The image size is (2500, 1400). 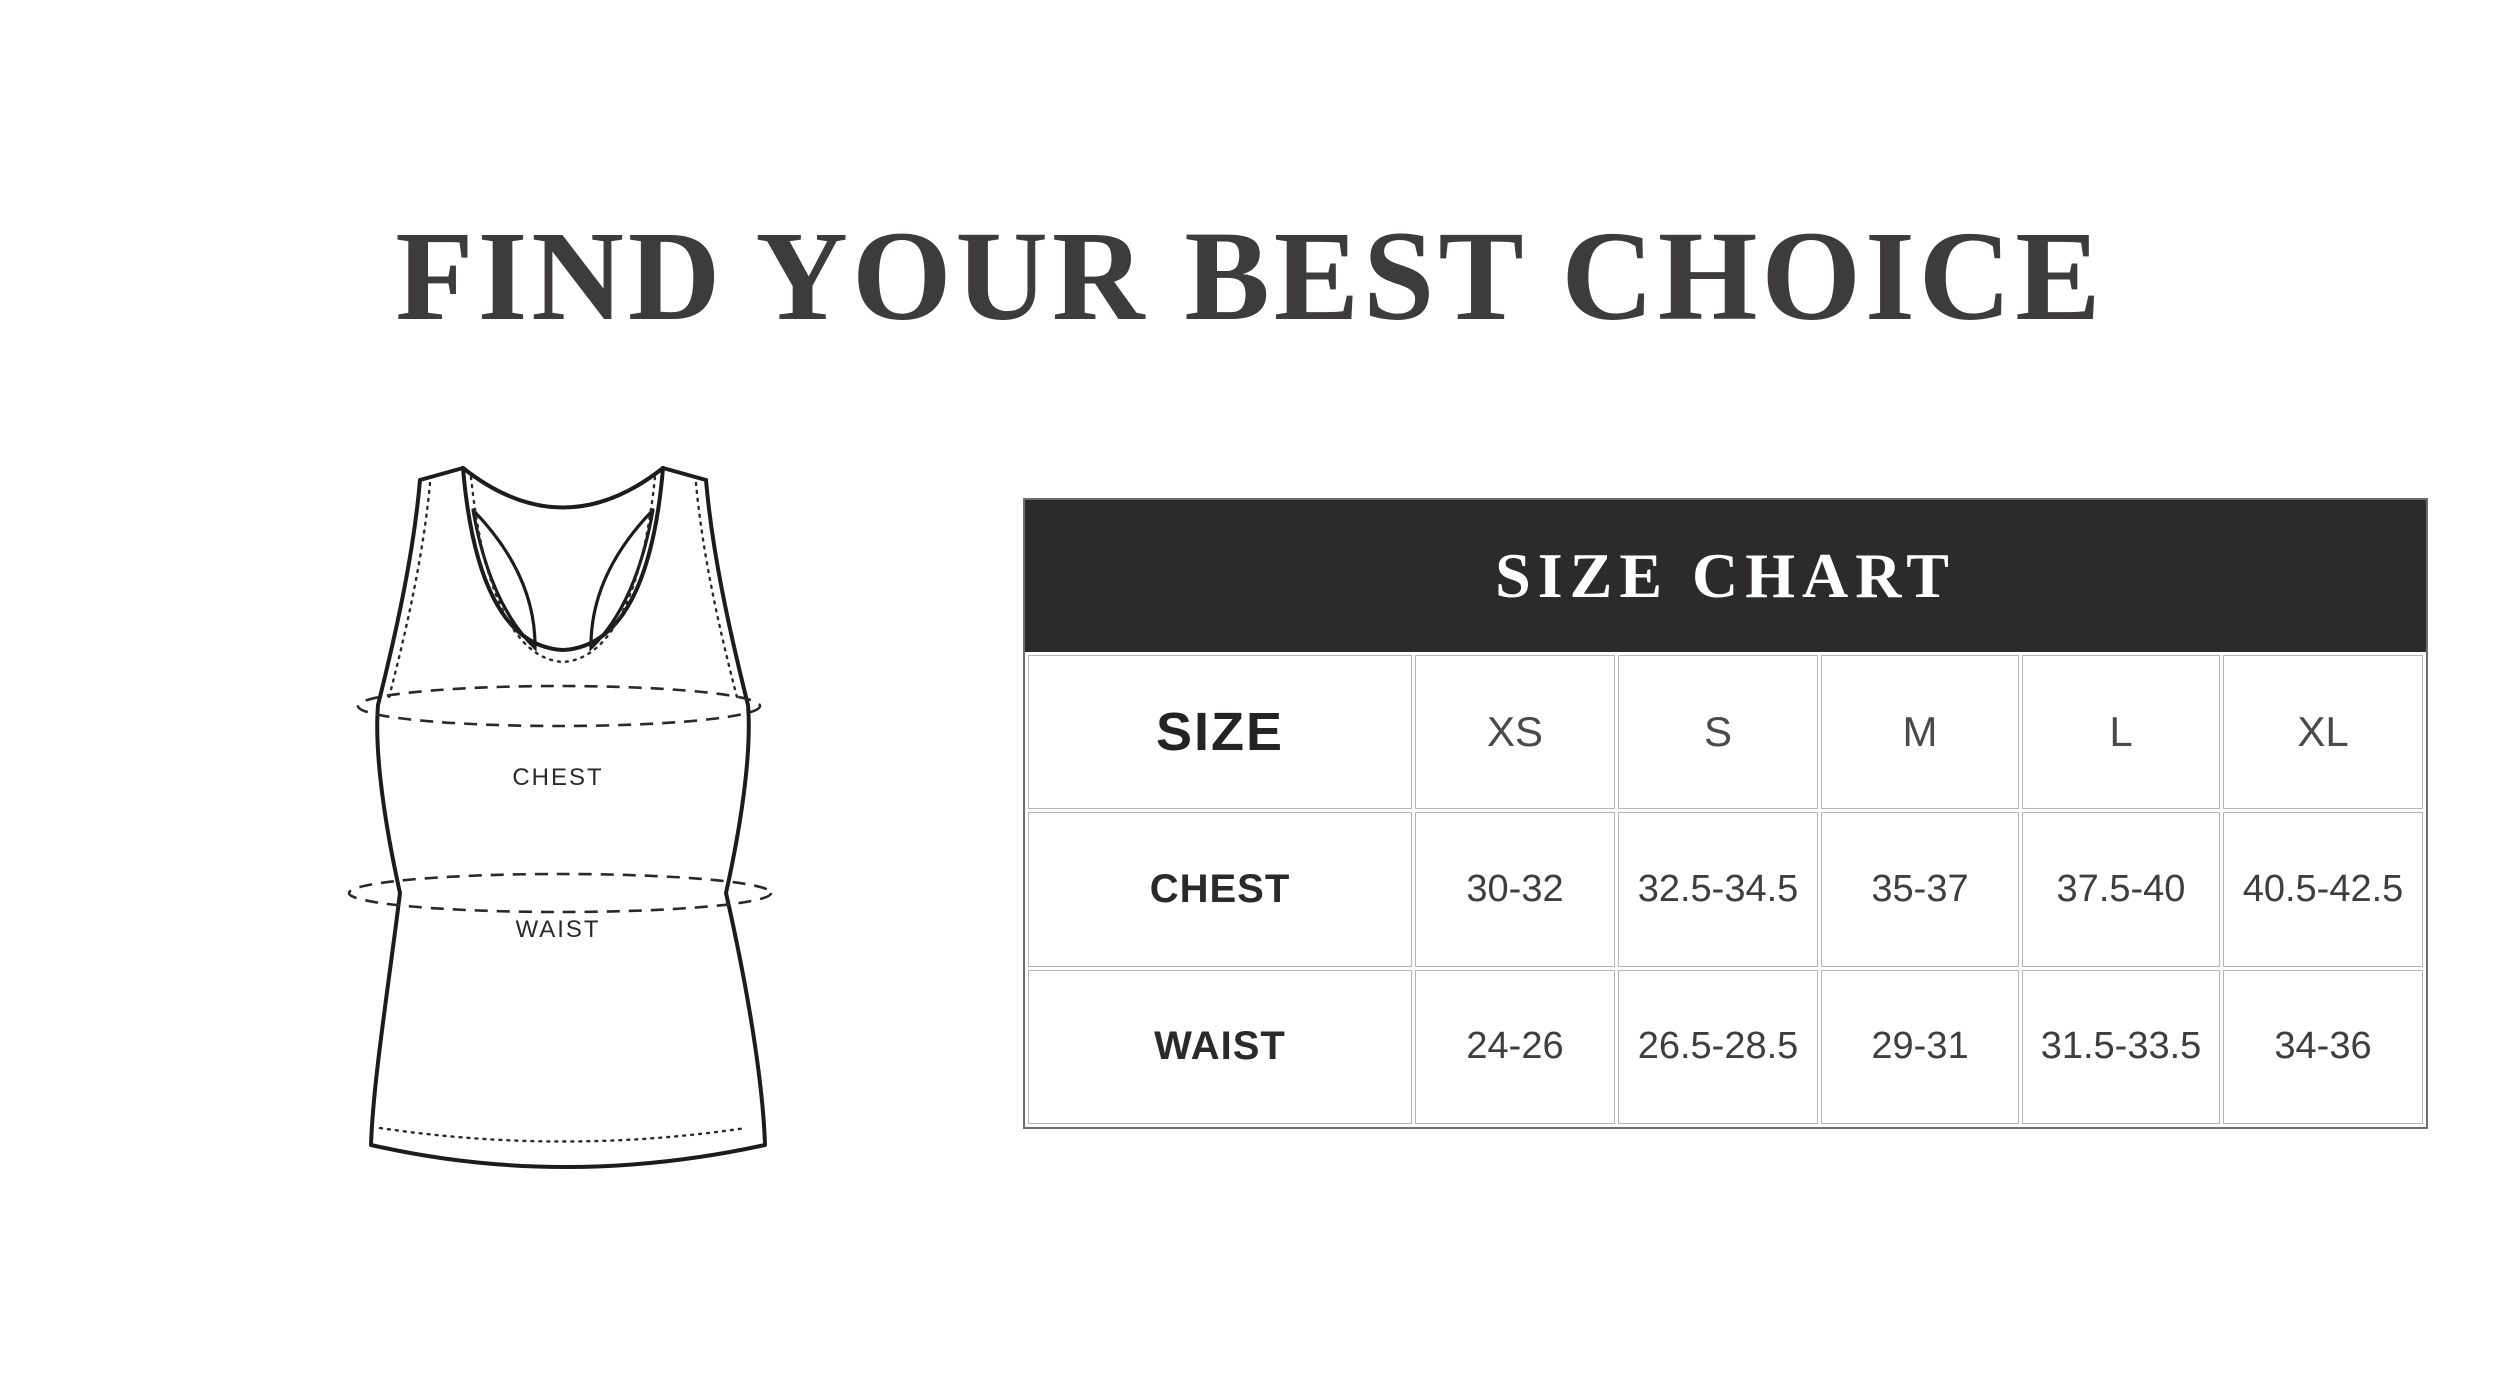 What do you see at coordinates (557, 929) in the screenshot?
I see `waist-label: WAIST` at bounding box center [557, 929].